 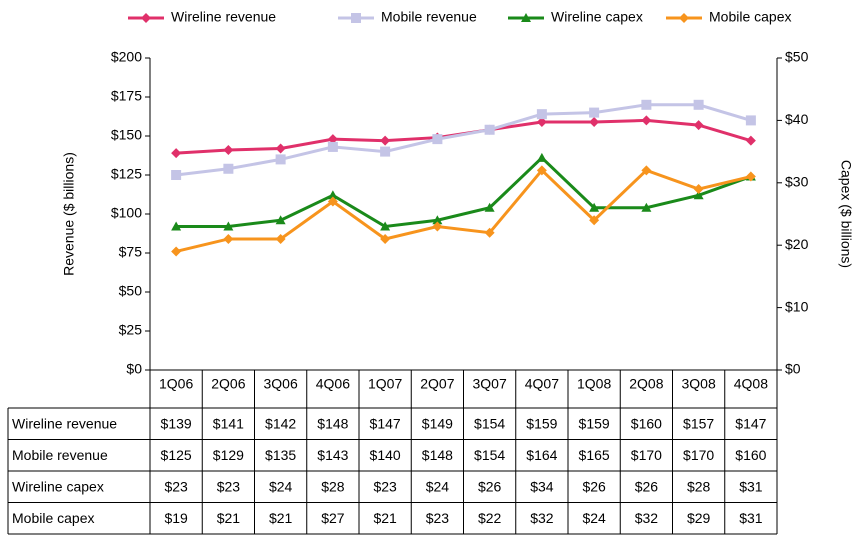 I want to click on table-cell: $31, so click(x=751, y=486).